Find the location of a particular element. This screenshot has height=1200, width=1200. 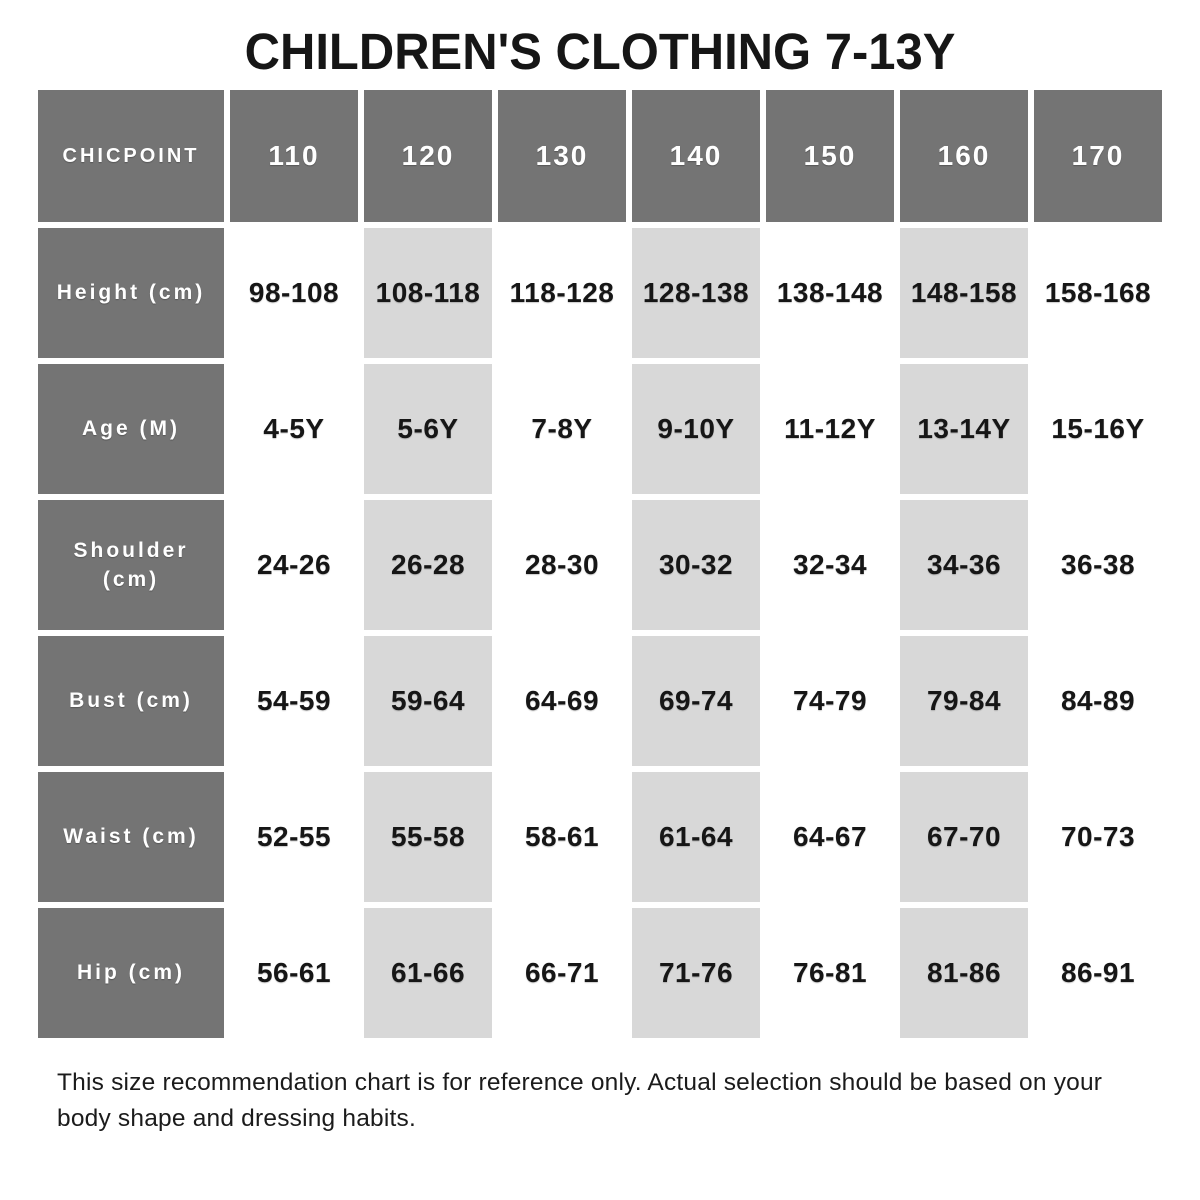

value-cell: 52-55 is located at coordinates (294, 837).